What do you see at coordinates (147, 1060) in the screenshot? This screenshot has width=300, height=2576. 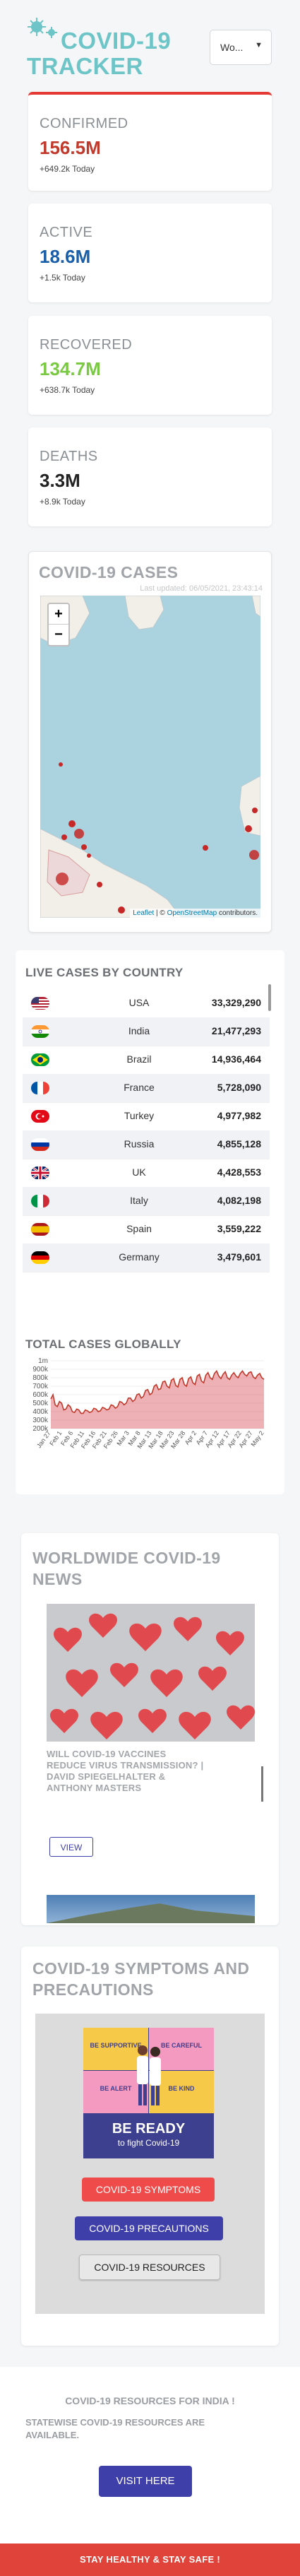 I see `table-row: Brazil 14,936,464` at bounding box center [147, 1060].